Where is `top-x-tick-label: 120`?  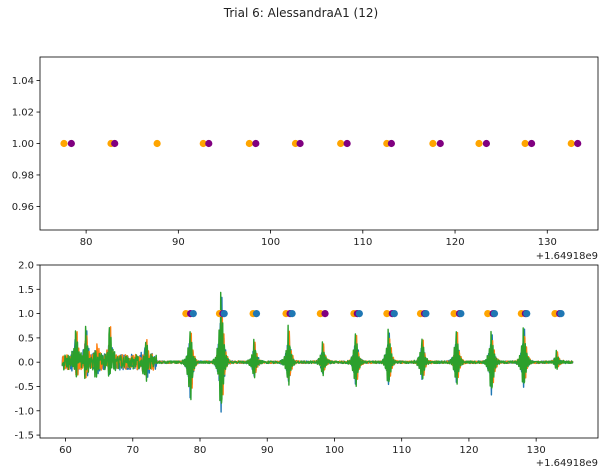 top-x-tick-label: 120 is located at coordinates (454, 242).